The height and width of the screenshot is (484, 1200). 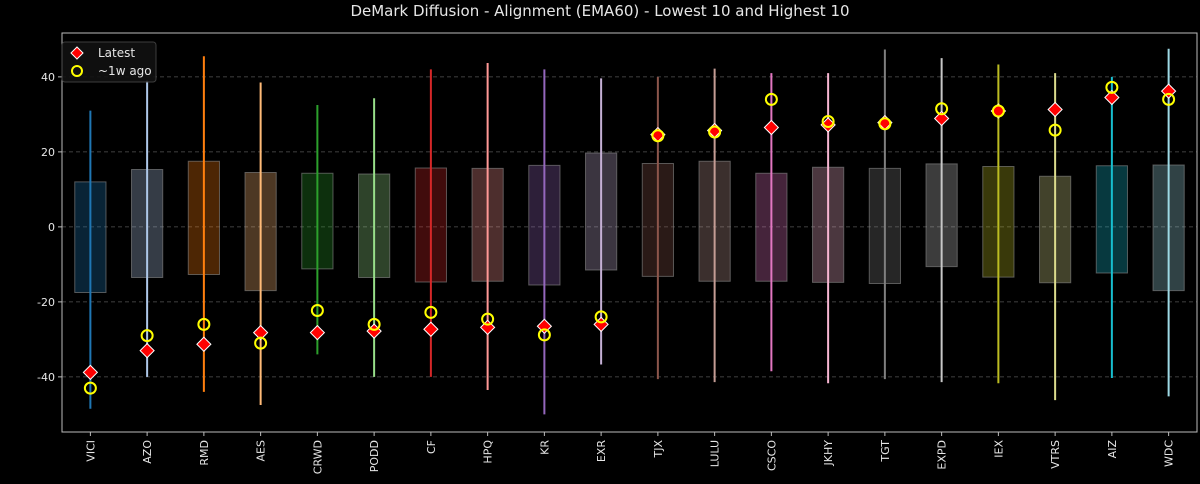 I want to click on week-ago-point-vici, so click(x=90, y=388).